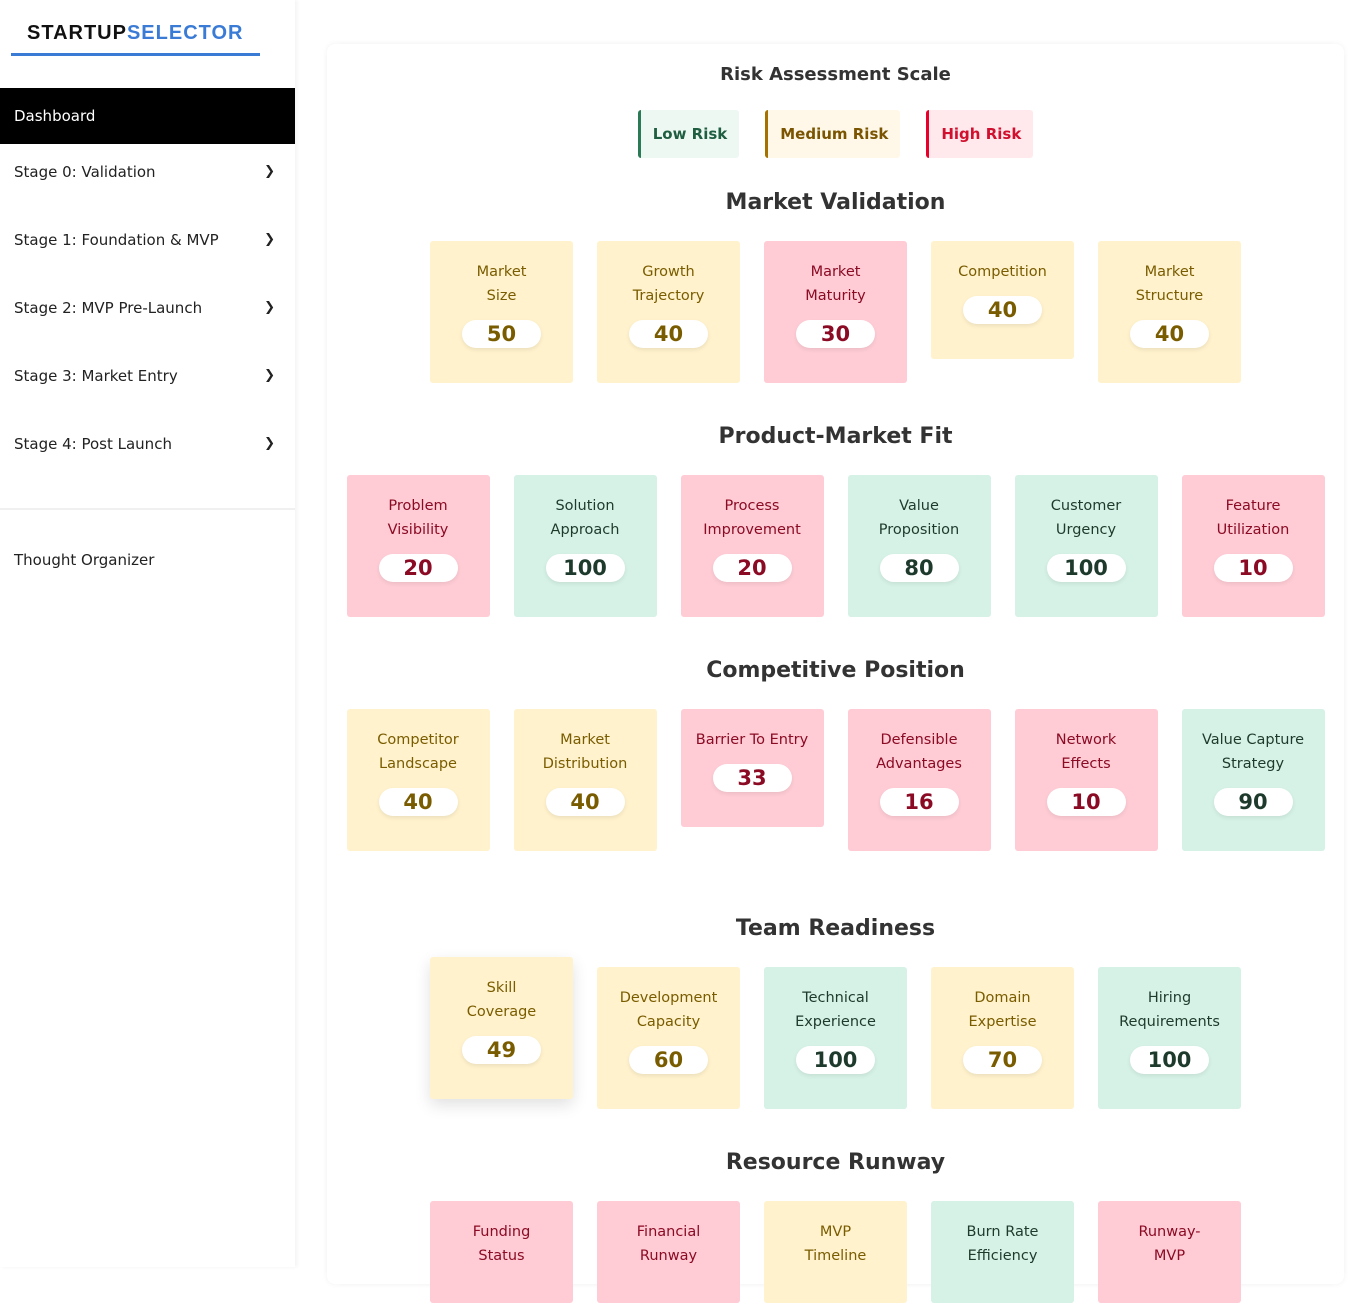  Describe the element at coordinates (1086, 518) in the screenshot. I see `metric-label: Customer Urgency` at that location.